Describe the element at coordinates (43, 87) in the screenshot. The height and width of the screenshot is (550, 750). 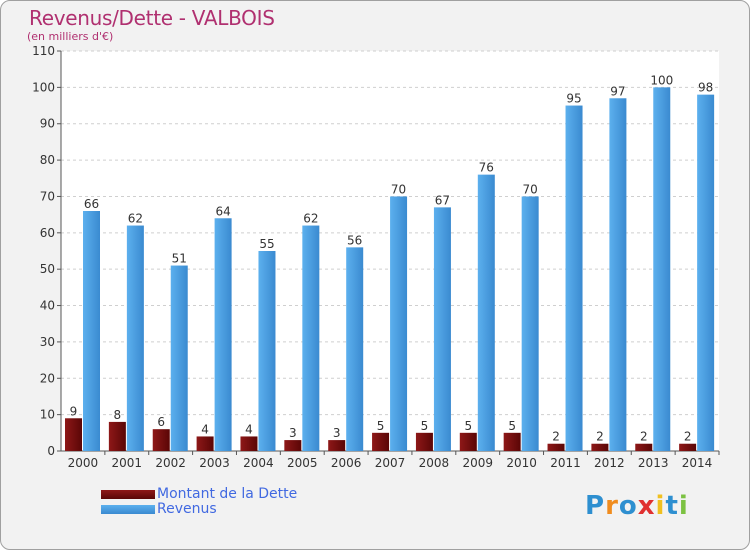
I see `y-tick-label: 100` at that location.